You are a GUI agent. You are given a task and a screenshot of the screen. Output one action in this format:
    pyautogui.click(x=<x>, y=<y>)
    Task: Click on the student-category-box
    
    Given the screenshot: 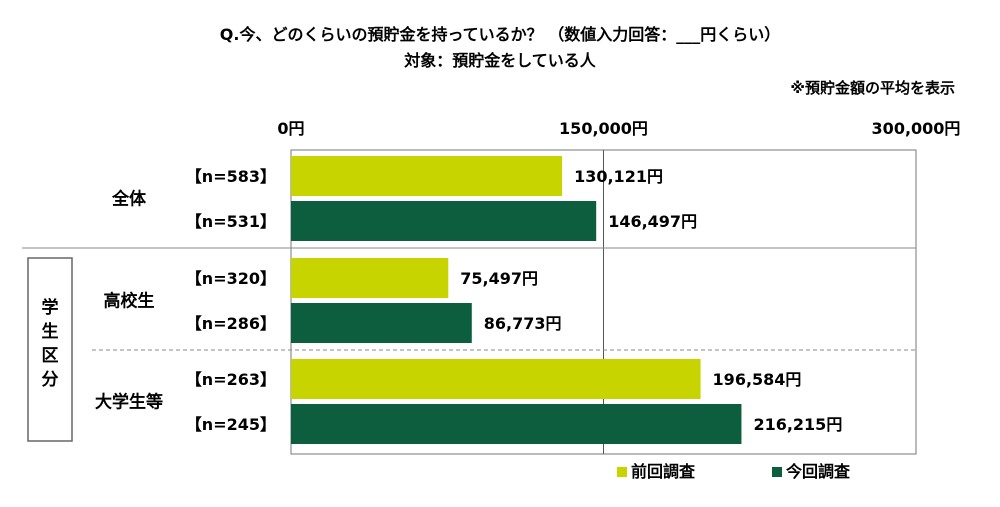 What is the action you would take?
    pyautogui.click(x=50, y=349)
    